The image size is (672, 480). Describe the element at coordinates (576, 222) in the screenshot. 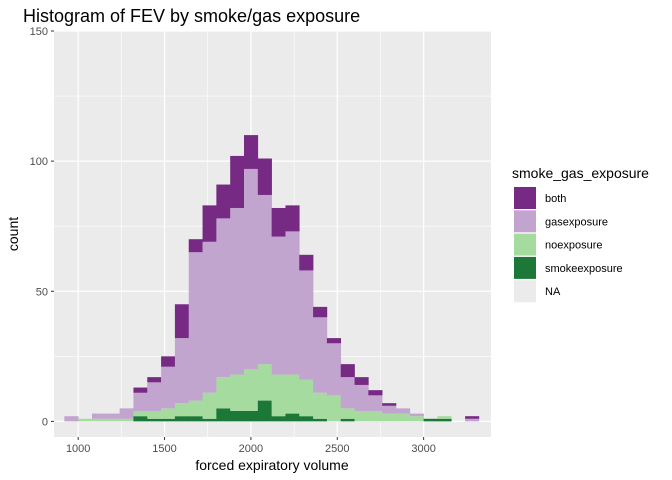

I see `legend-label-gasexposure: gasexposure` at that location.